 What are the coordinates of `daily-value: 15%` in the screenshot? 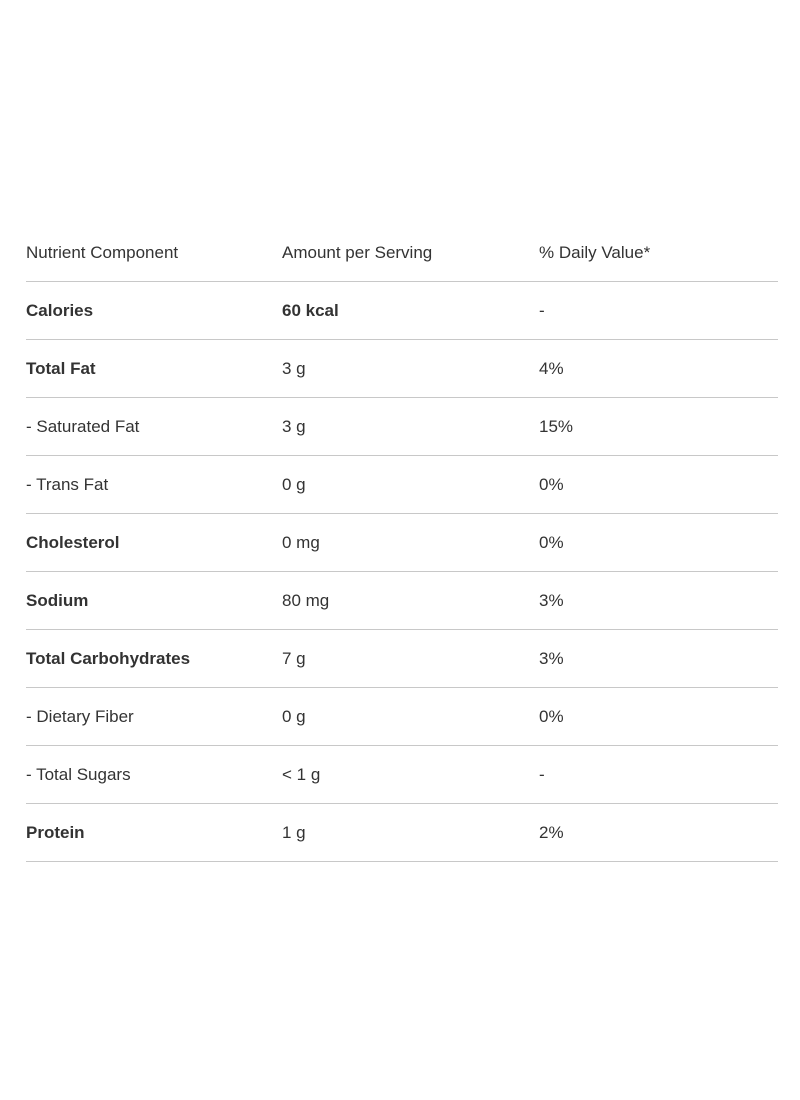 It's located at (556, 426).